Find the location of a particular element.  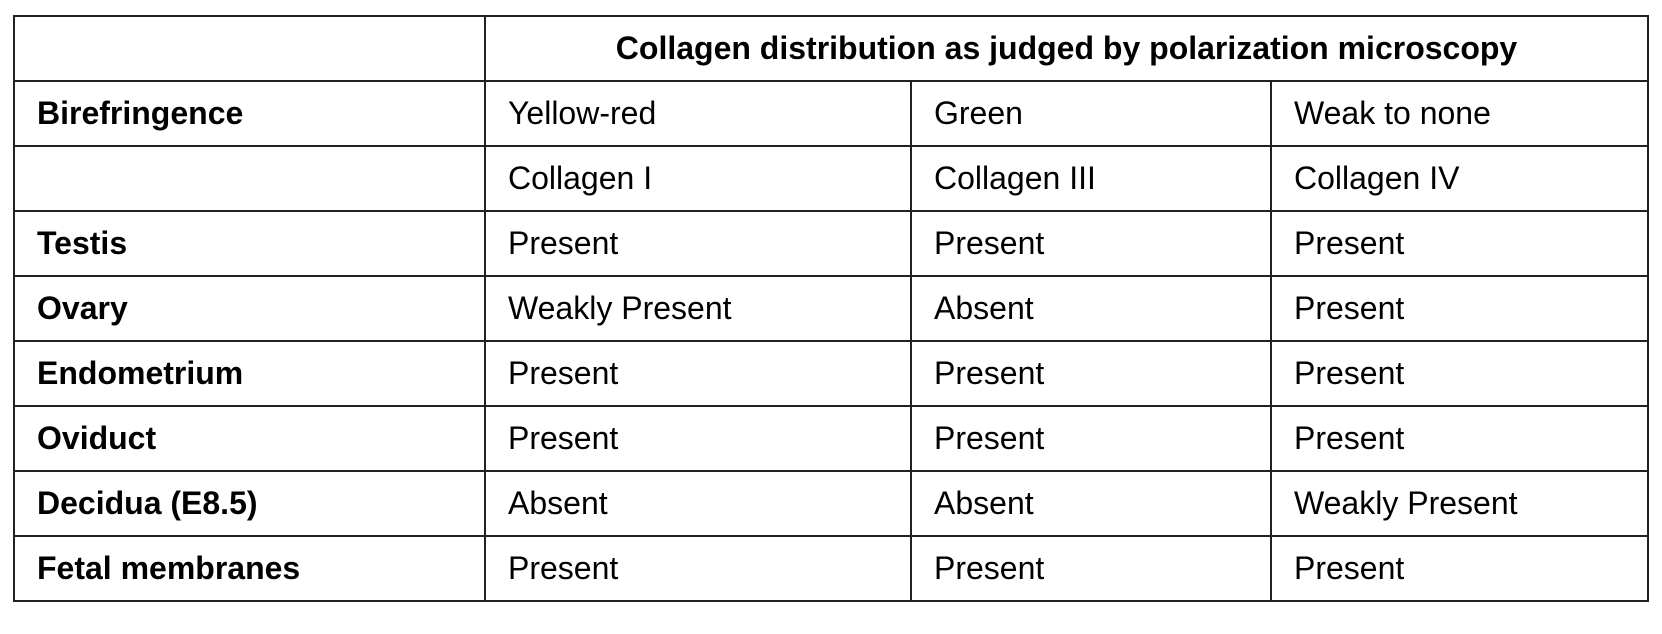

table-cell: Collagen I is located at coordinates (698, 178).